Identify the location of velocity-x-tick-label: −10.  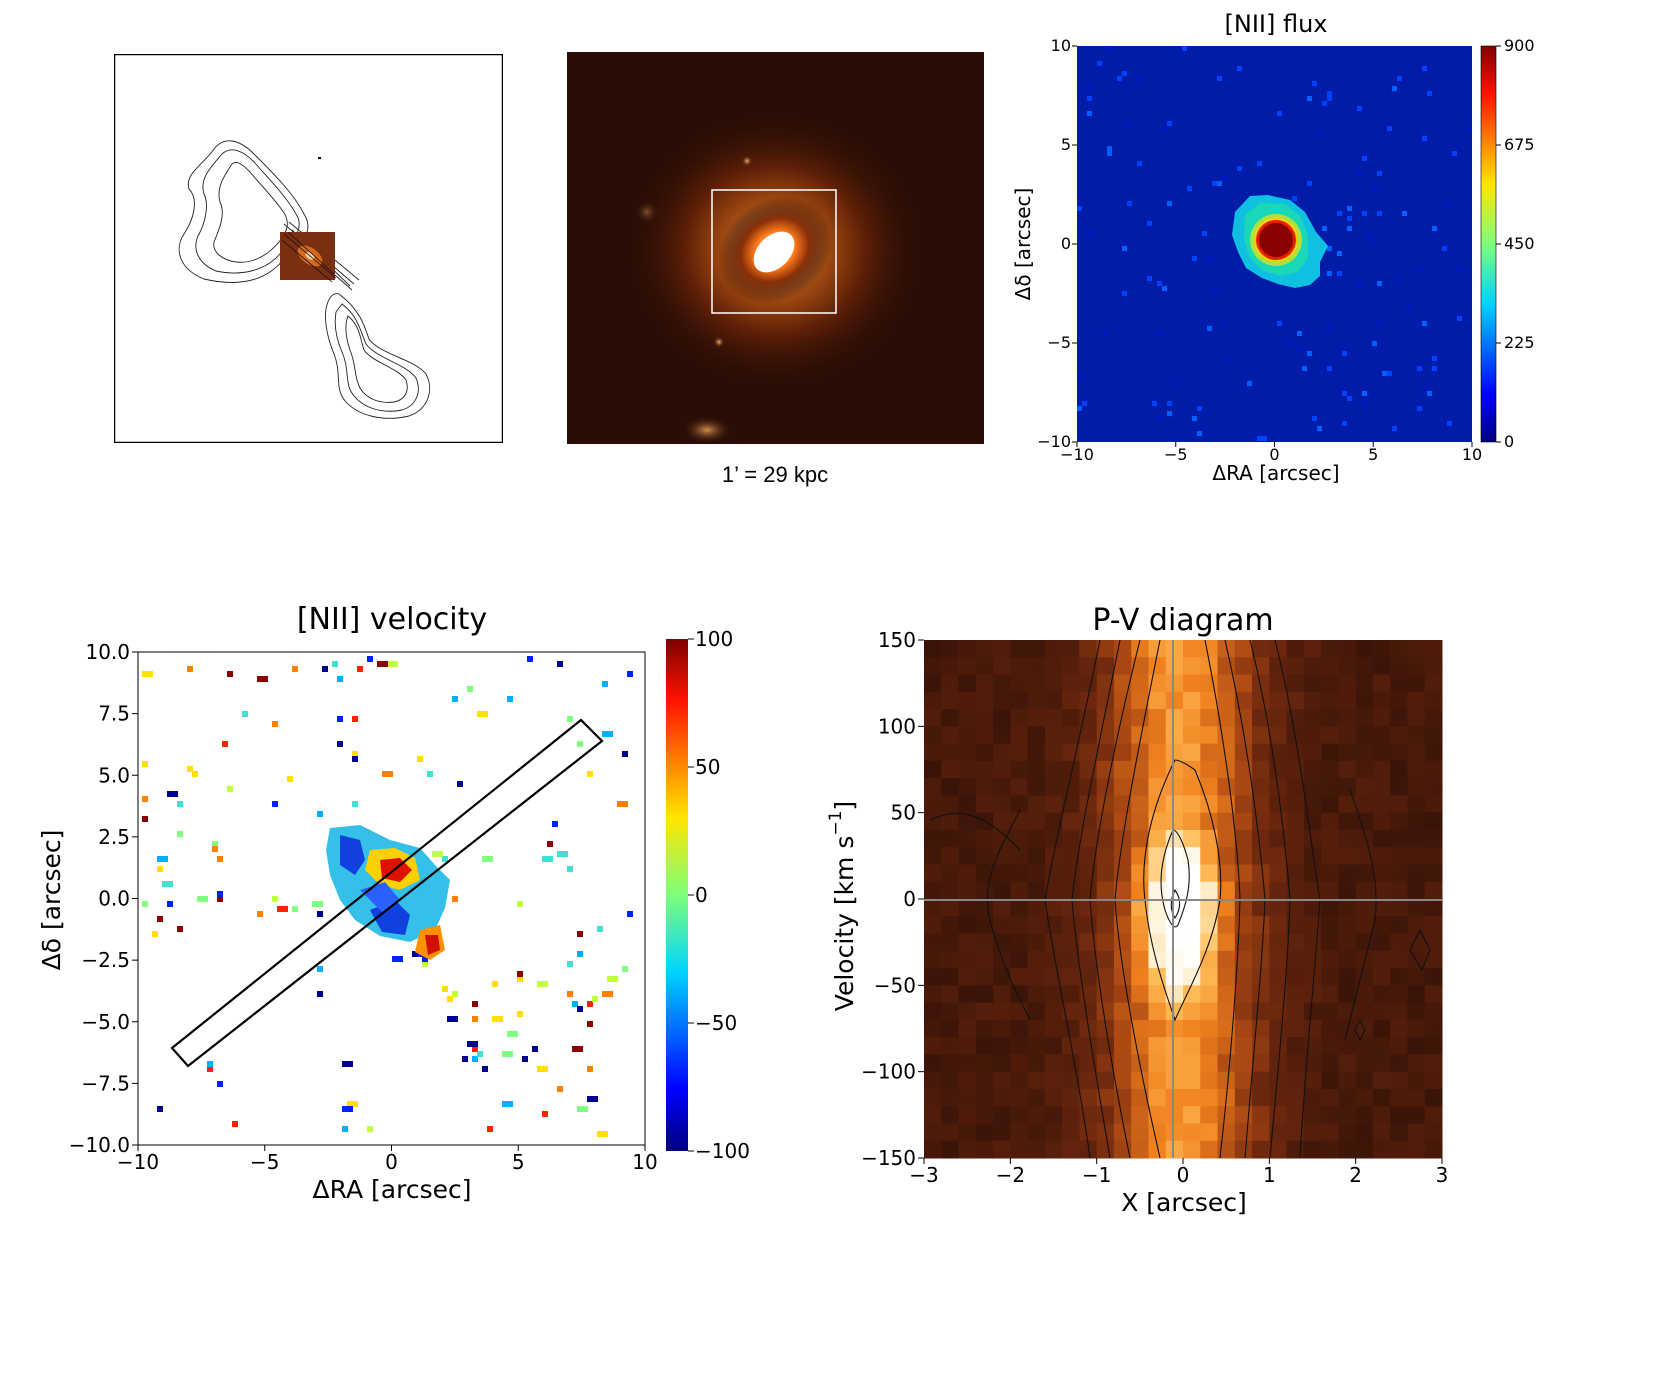
(138, 1162).